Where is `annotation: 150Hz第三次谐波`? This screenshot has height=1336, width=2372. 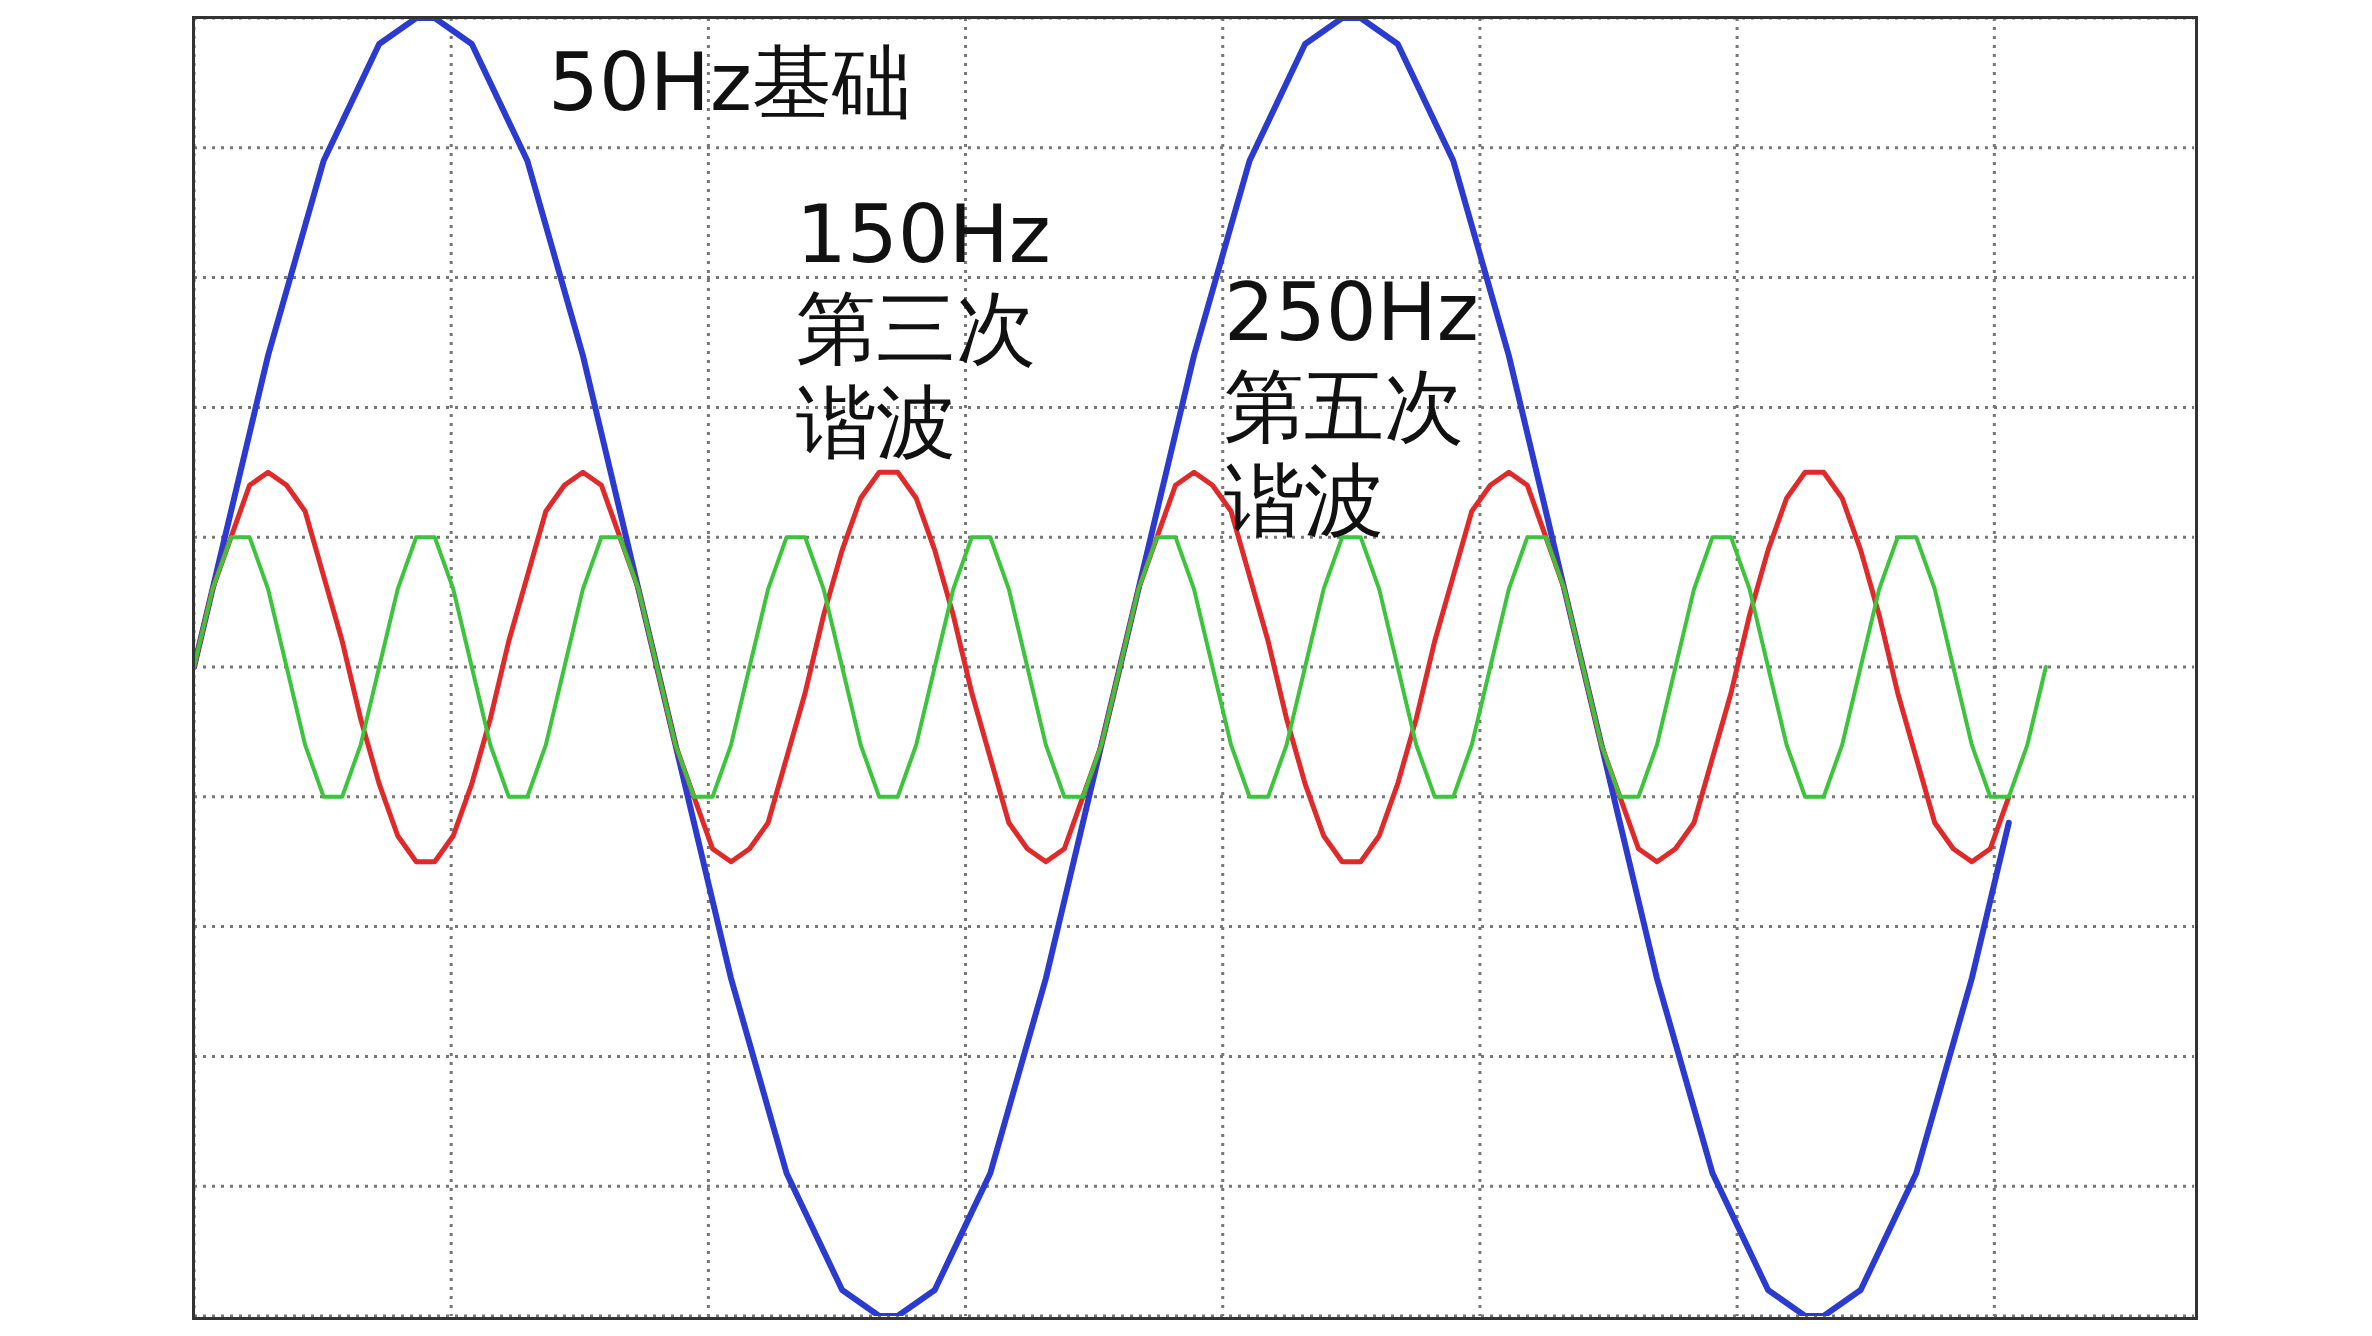 annotation: 150Hz第三次谐波 is located at coordinates (924, 329).